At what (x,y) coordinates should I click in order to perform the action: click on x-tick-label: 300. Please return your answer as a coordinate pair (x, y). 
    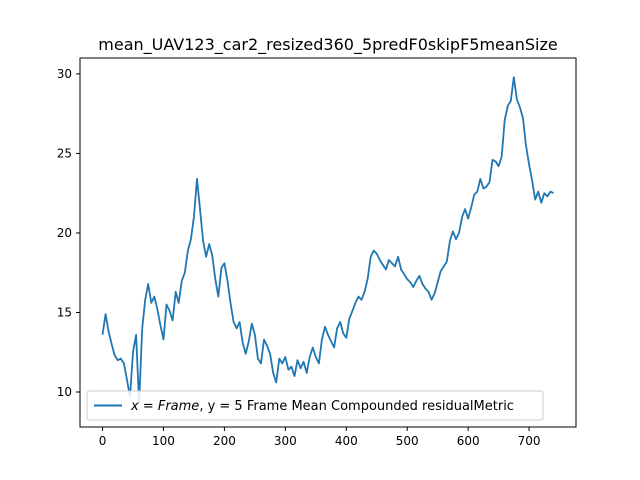
    Looking at the image, I should click on (285, 441).